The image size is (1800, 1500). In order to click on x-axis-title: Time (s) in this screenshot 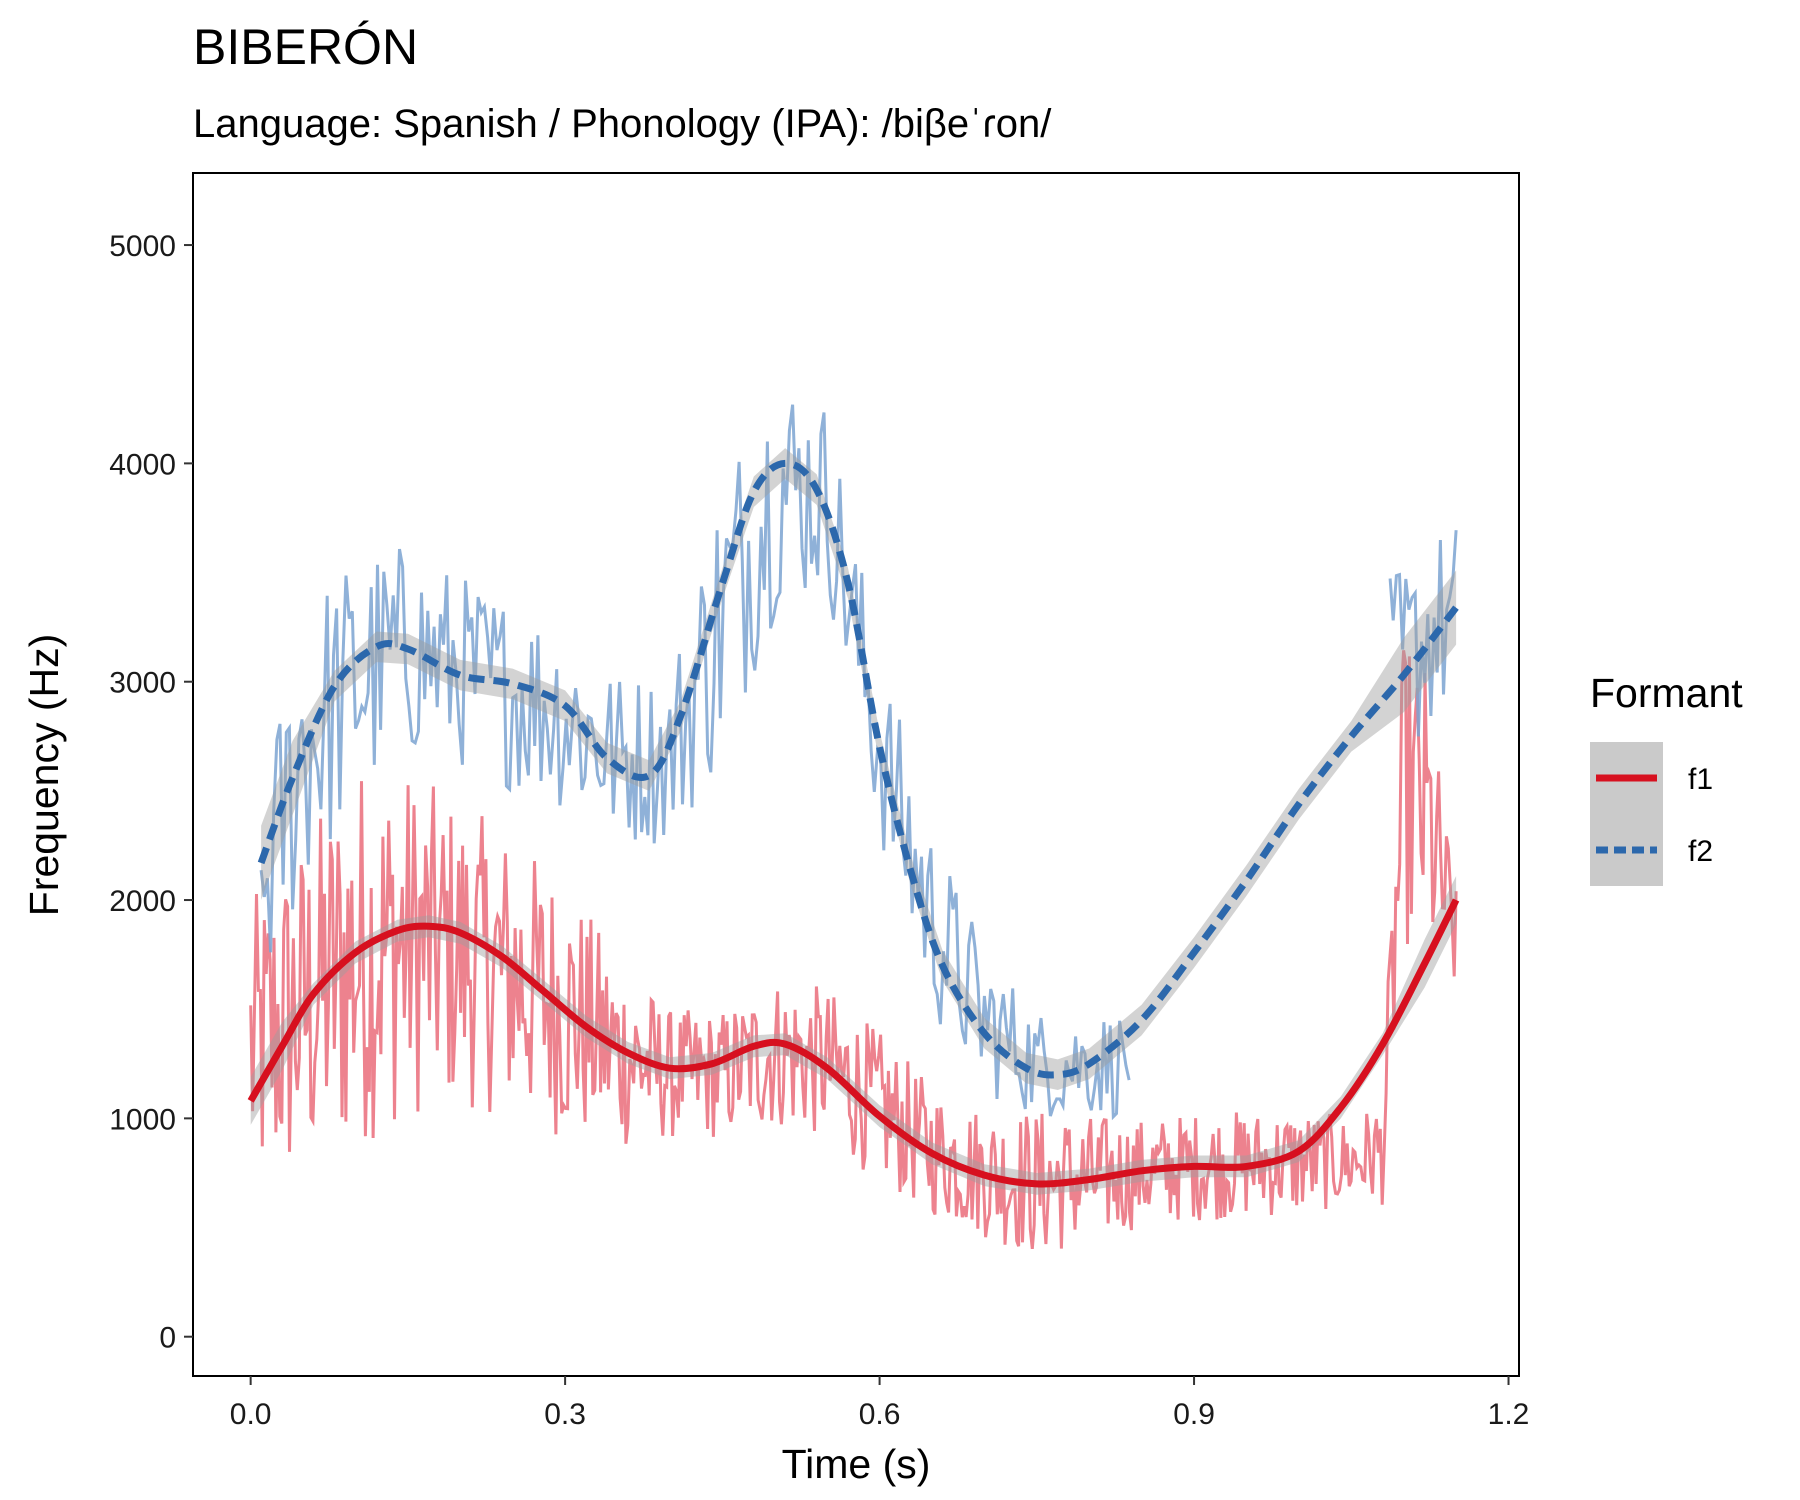, I will do `click(856, 1464)`.